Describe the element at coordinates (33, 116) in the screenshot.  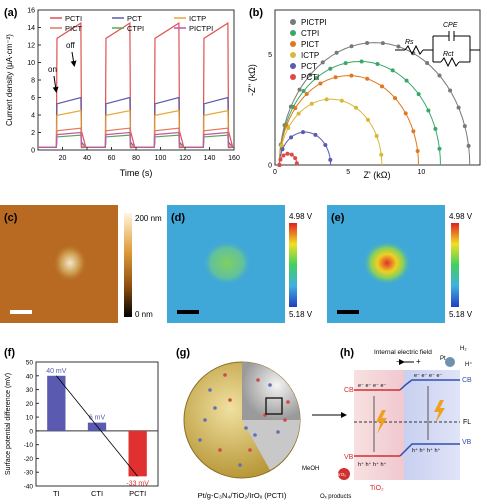
I see `y-tick-label: 4` at that location.